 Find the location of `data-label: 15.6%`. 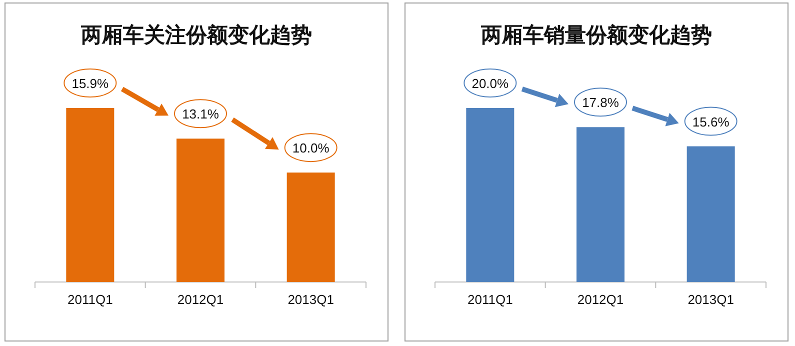

data-label: 15.6% is located at coordinates (711, 122).